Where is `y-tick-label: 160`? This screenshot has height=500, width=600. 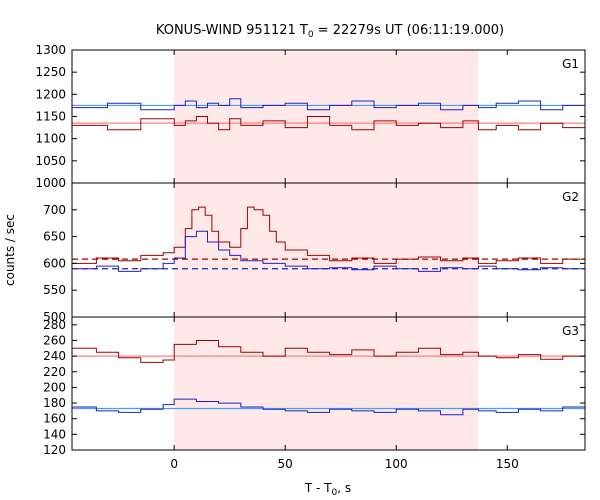
y-tick-label: 160 is located at coordinates (54, 419).